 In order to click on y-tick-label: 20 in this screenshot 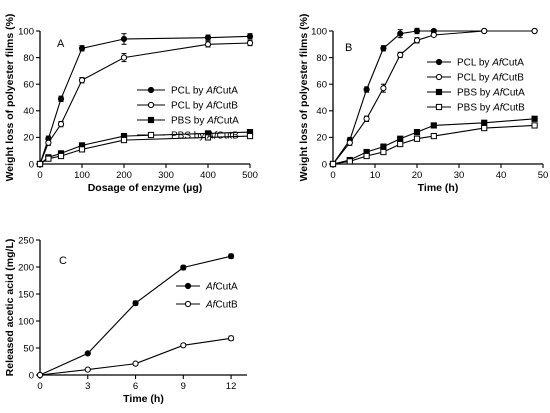, I will do `click(321, 138)`.